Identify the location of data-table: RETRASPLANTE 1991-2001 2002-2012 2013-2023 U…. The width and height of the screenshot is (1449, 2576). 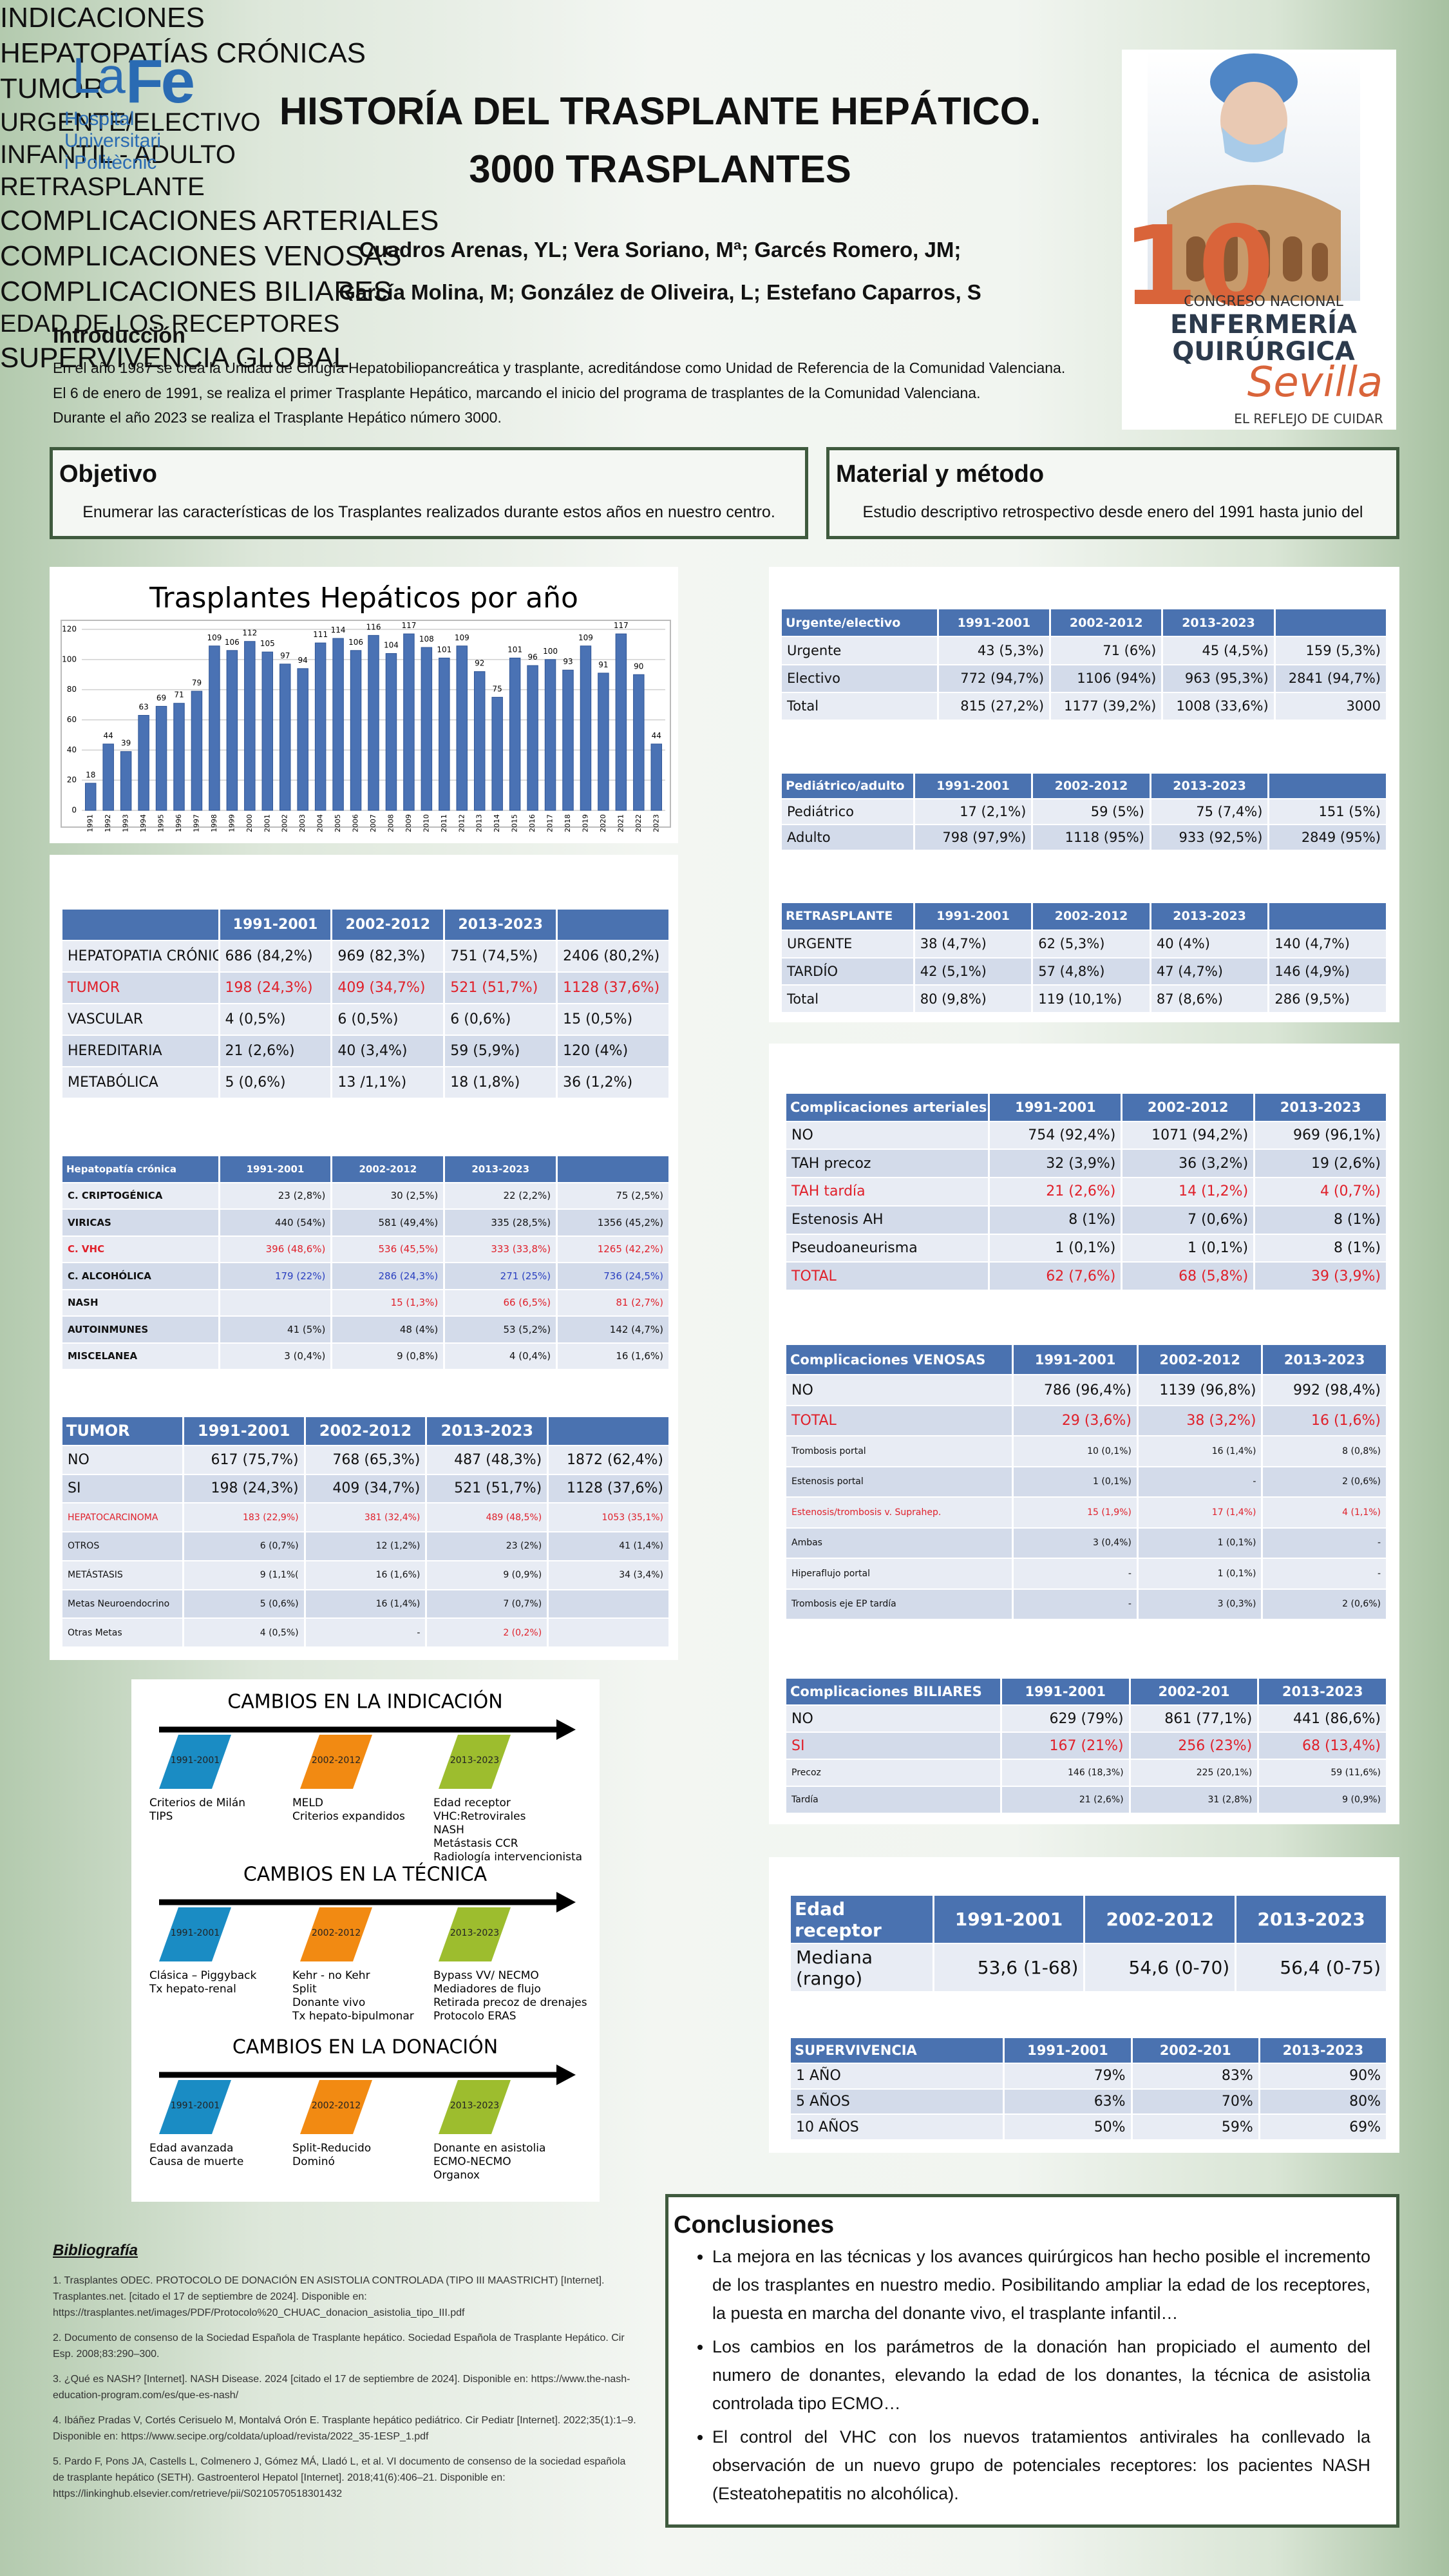
(1084, 957).